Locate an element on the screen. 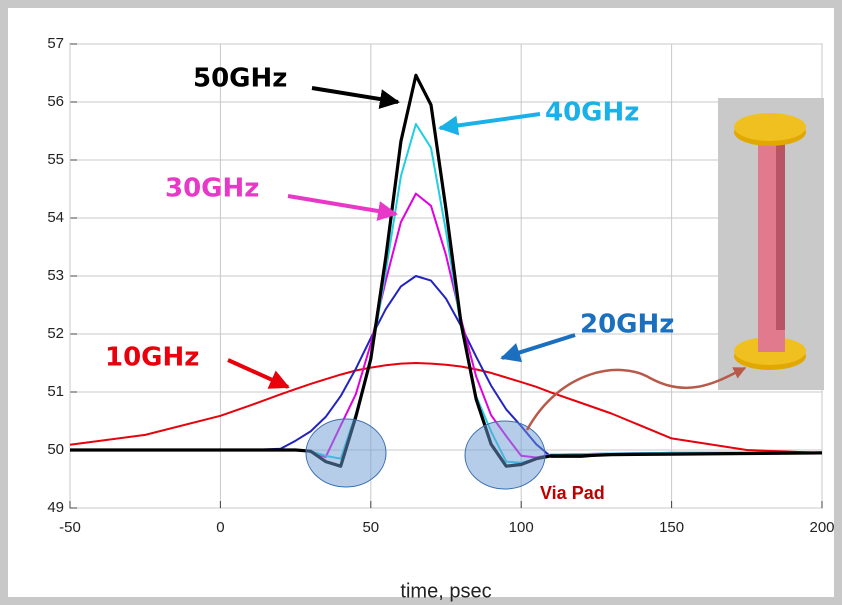 Image resolution: width=842 pixels, height=605 pixels. y-tick-label: 56 is located at coordinates (55, 101).